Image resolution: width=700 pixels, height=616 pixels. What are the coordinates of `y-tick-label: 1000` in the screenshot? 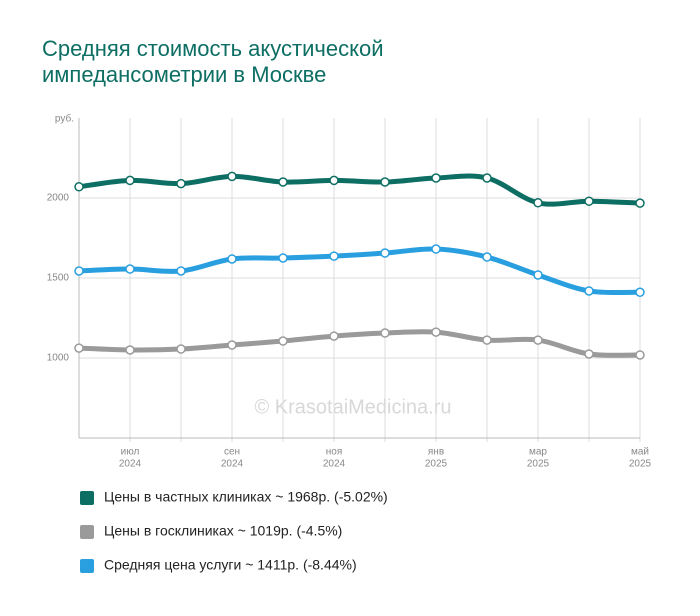 It's located at (58, 358).